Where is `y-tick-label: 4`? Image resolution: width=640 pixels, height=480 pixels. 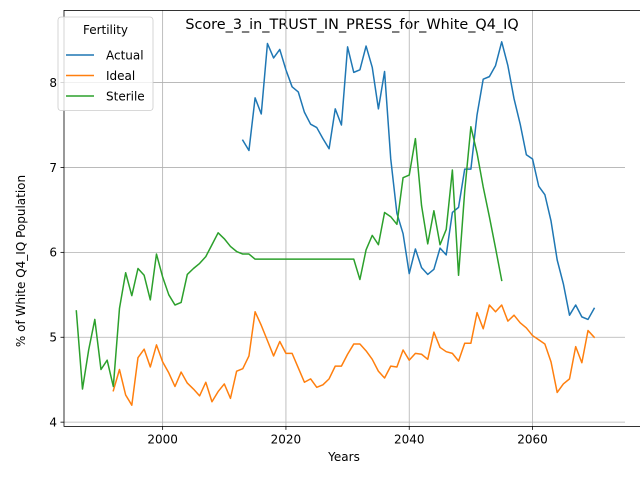 y-tick-label: 4 is located at coordinates (53, 422).